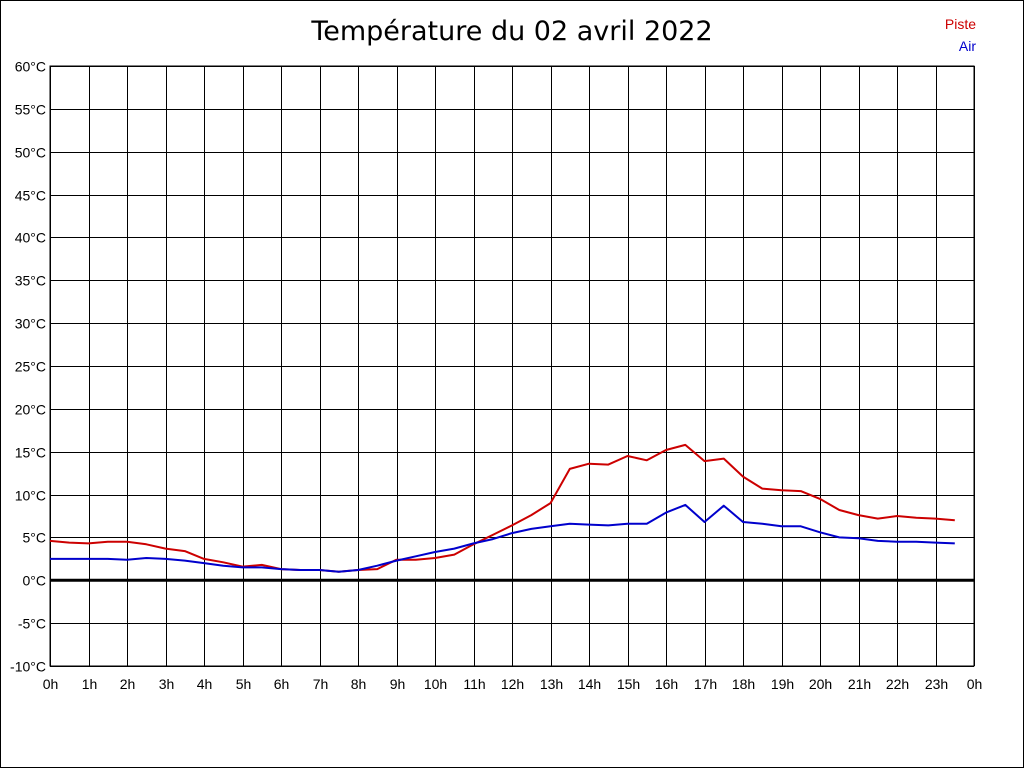 Image resolution: width=1024 pixels, height=768 pixels. What do you see at coordinates (167, 684) in the screenshot?
I see `x-tick-label: 3h` at bounding box center [167, 684].